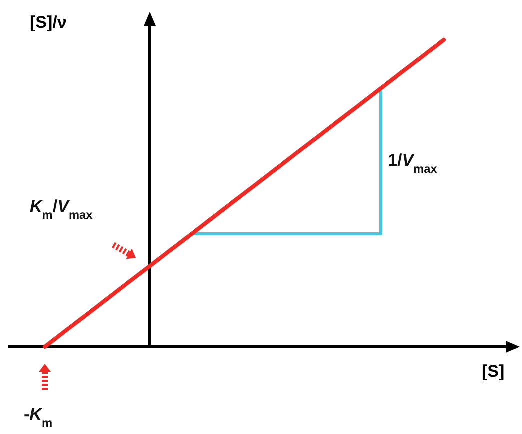 This screenshot has width=522, height=434. What do you see at coordinates (493, 371) in the screenshot?
I see `x-axis-title: [S]` at bounding box center [493, 371].